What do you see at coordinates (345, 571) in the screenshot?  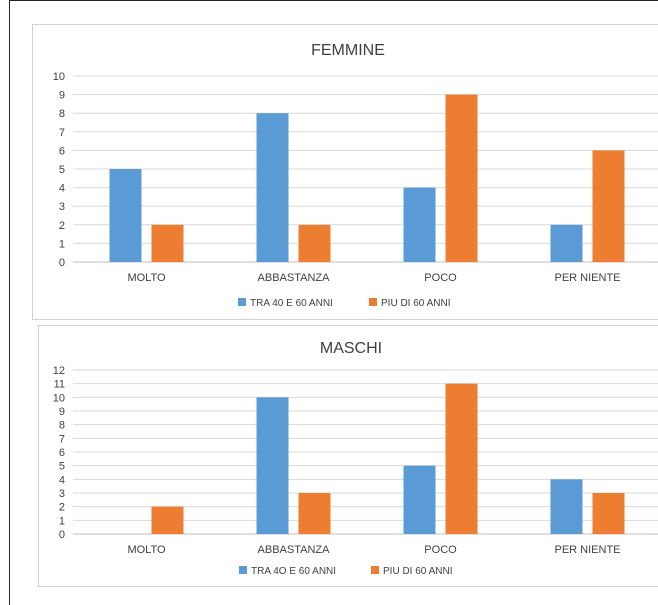 I see `legend: TRA 4O E 60 ANNI PIU DI 60 ANNI` at bounding box center [345, 571].